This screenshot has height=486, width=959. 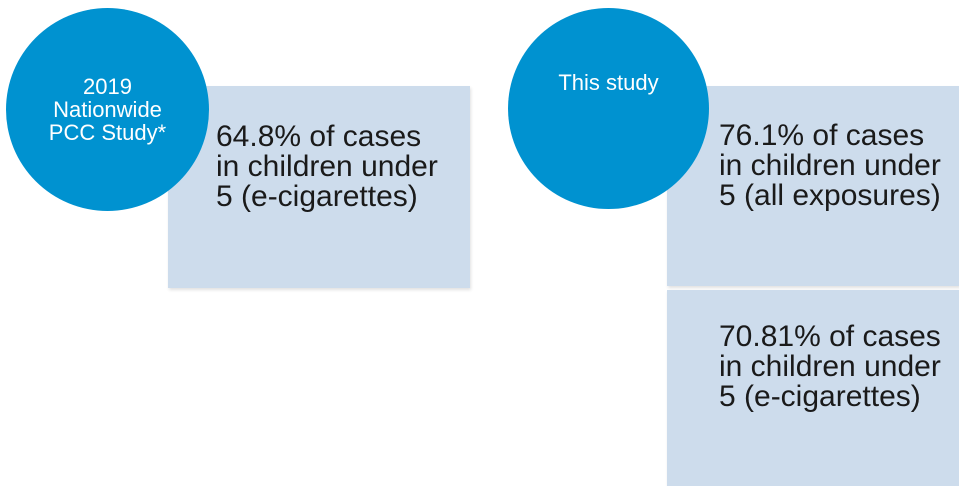 I want to click on circle-label-nationwide: 2019 Nationwide PCC Study*, so click(x=107, y=109).